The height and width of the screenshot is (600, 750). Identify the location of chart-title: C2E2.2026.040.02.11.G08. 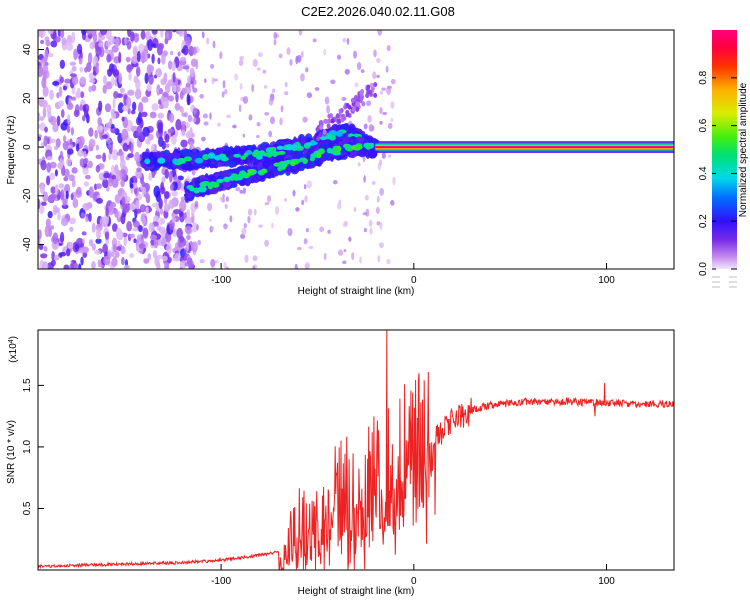
(378, 11).